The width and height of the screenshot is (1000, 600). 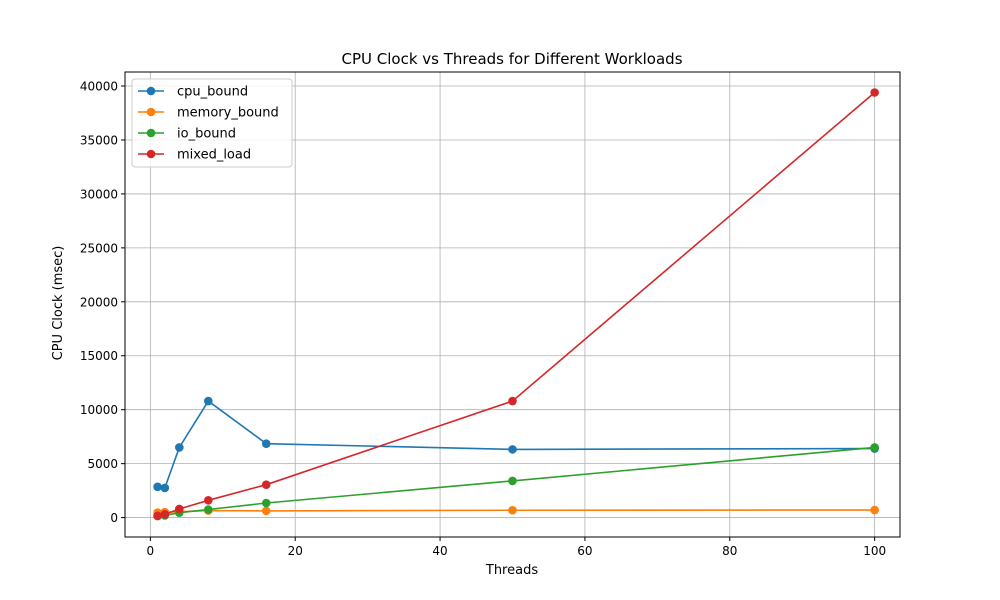 I want to click on x-tick-label: 100, so click(x=874, y=551).